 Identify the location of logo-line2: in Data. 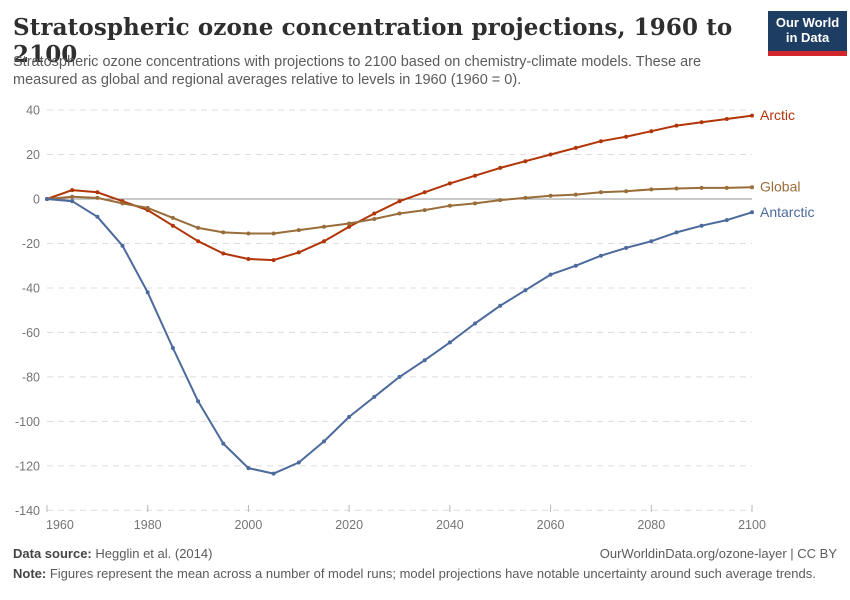
(807, 37).